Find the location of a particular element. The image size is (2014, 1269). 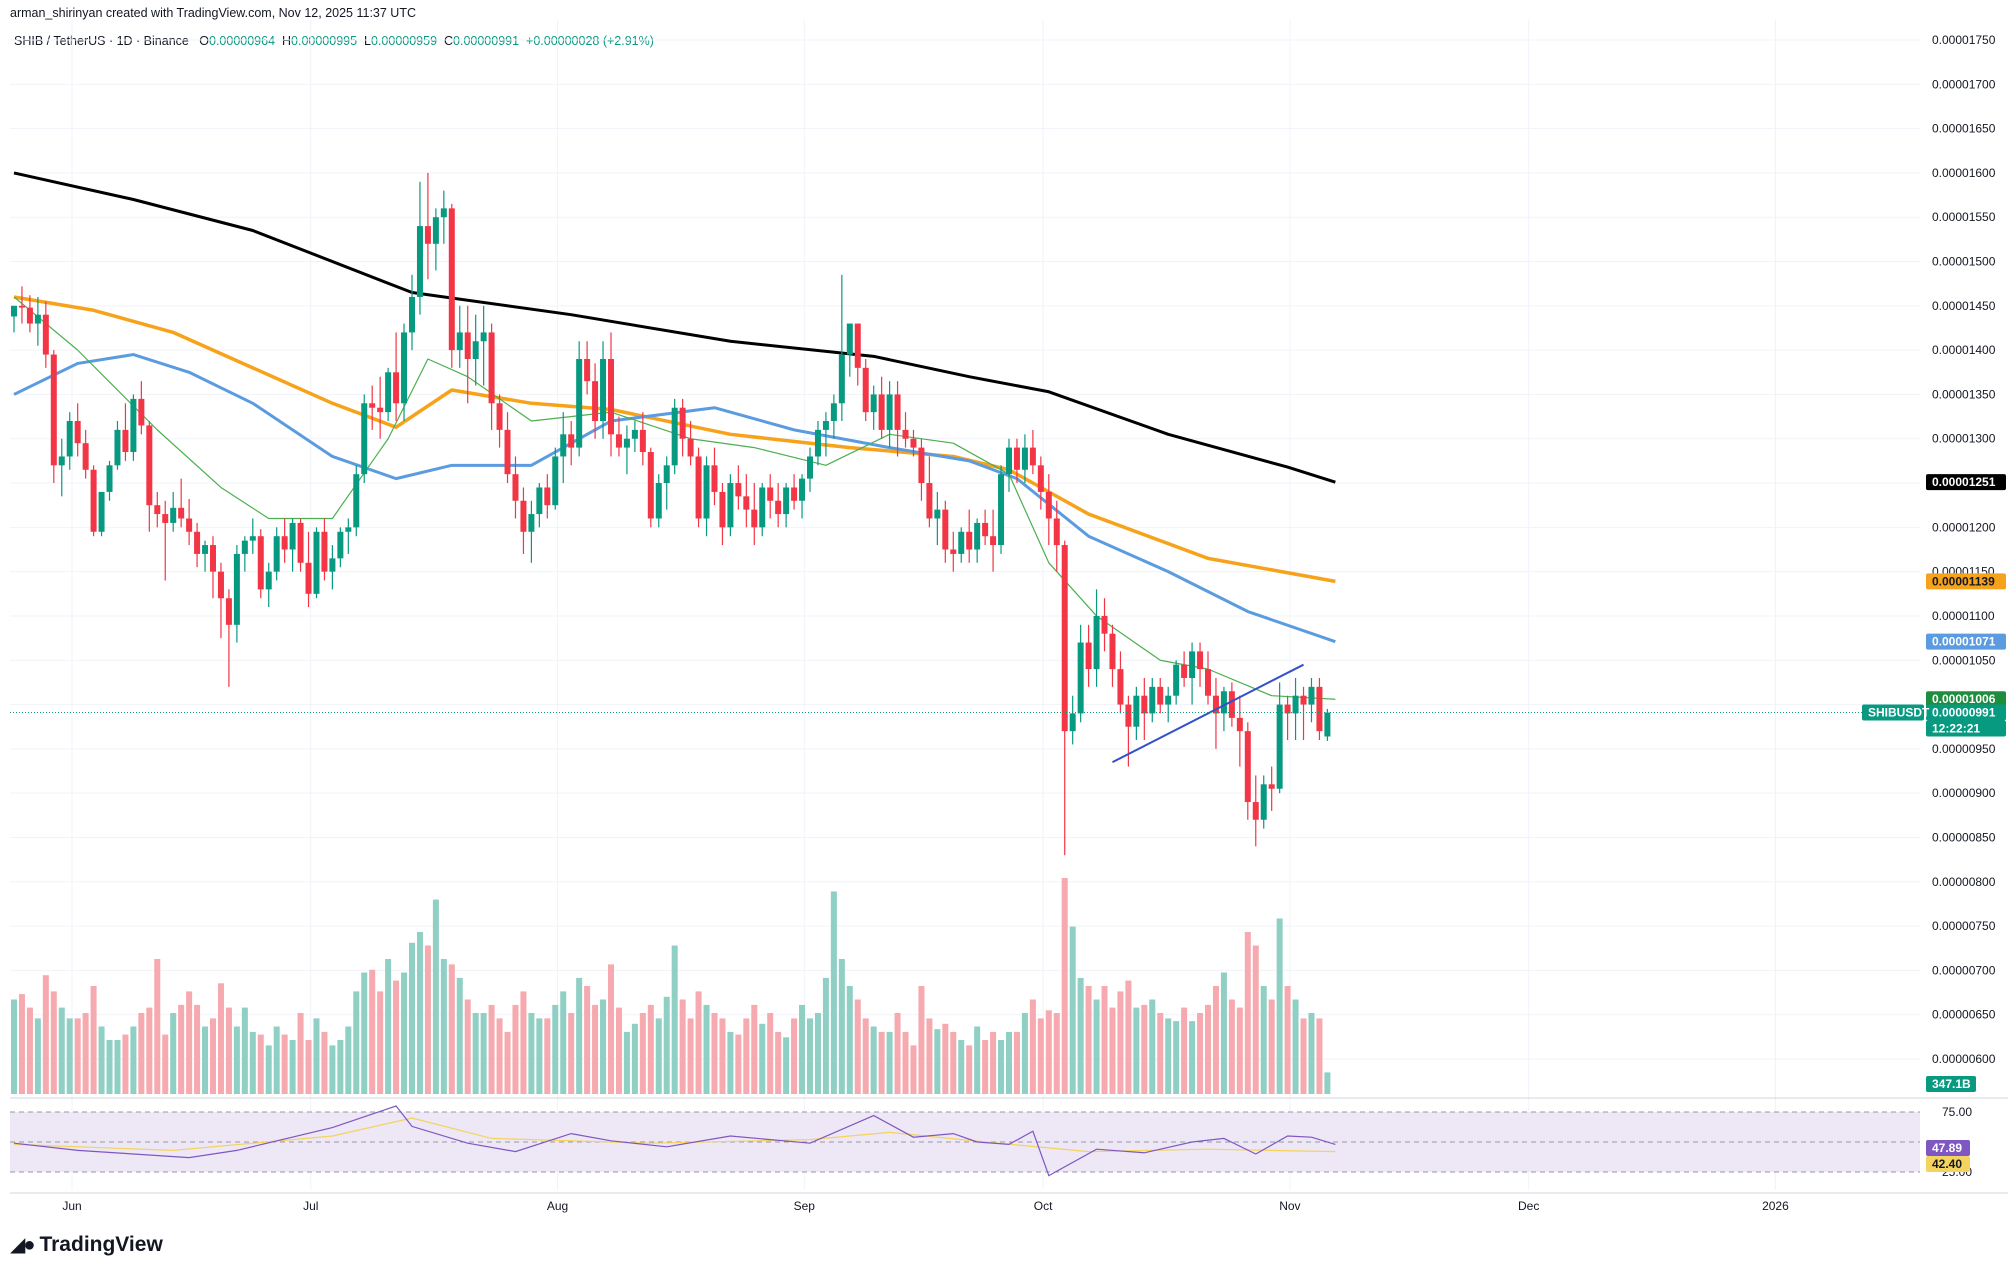

time-axis: Jun Jul Aug Sep Oct Nov Dec 2026 is located at coordinates (1009, 1202).